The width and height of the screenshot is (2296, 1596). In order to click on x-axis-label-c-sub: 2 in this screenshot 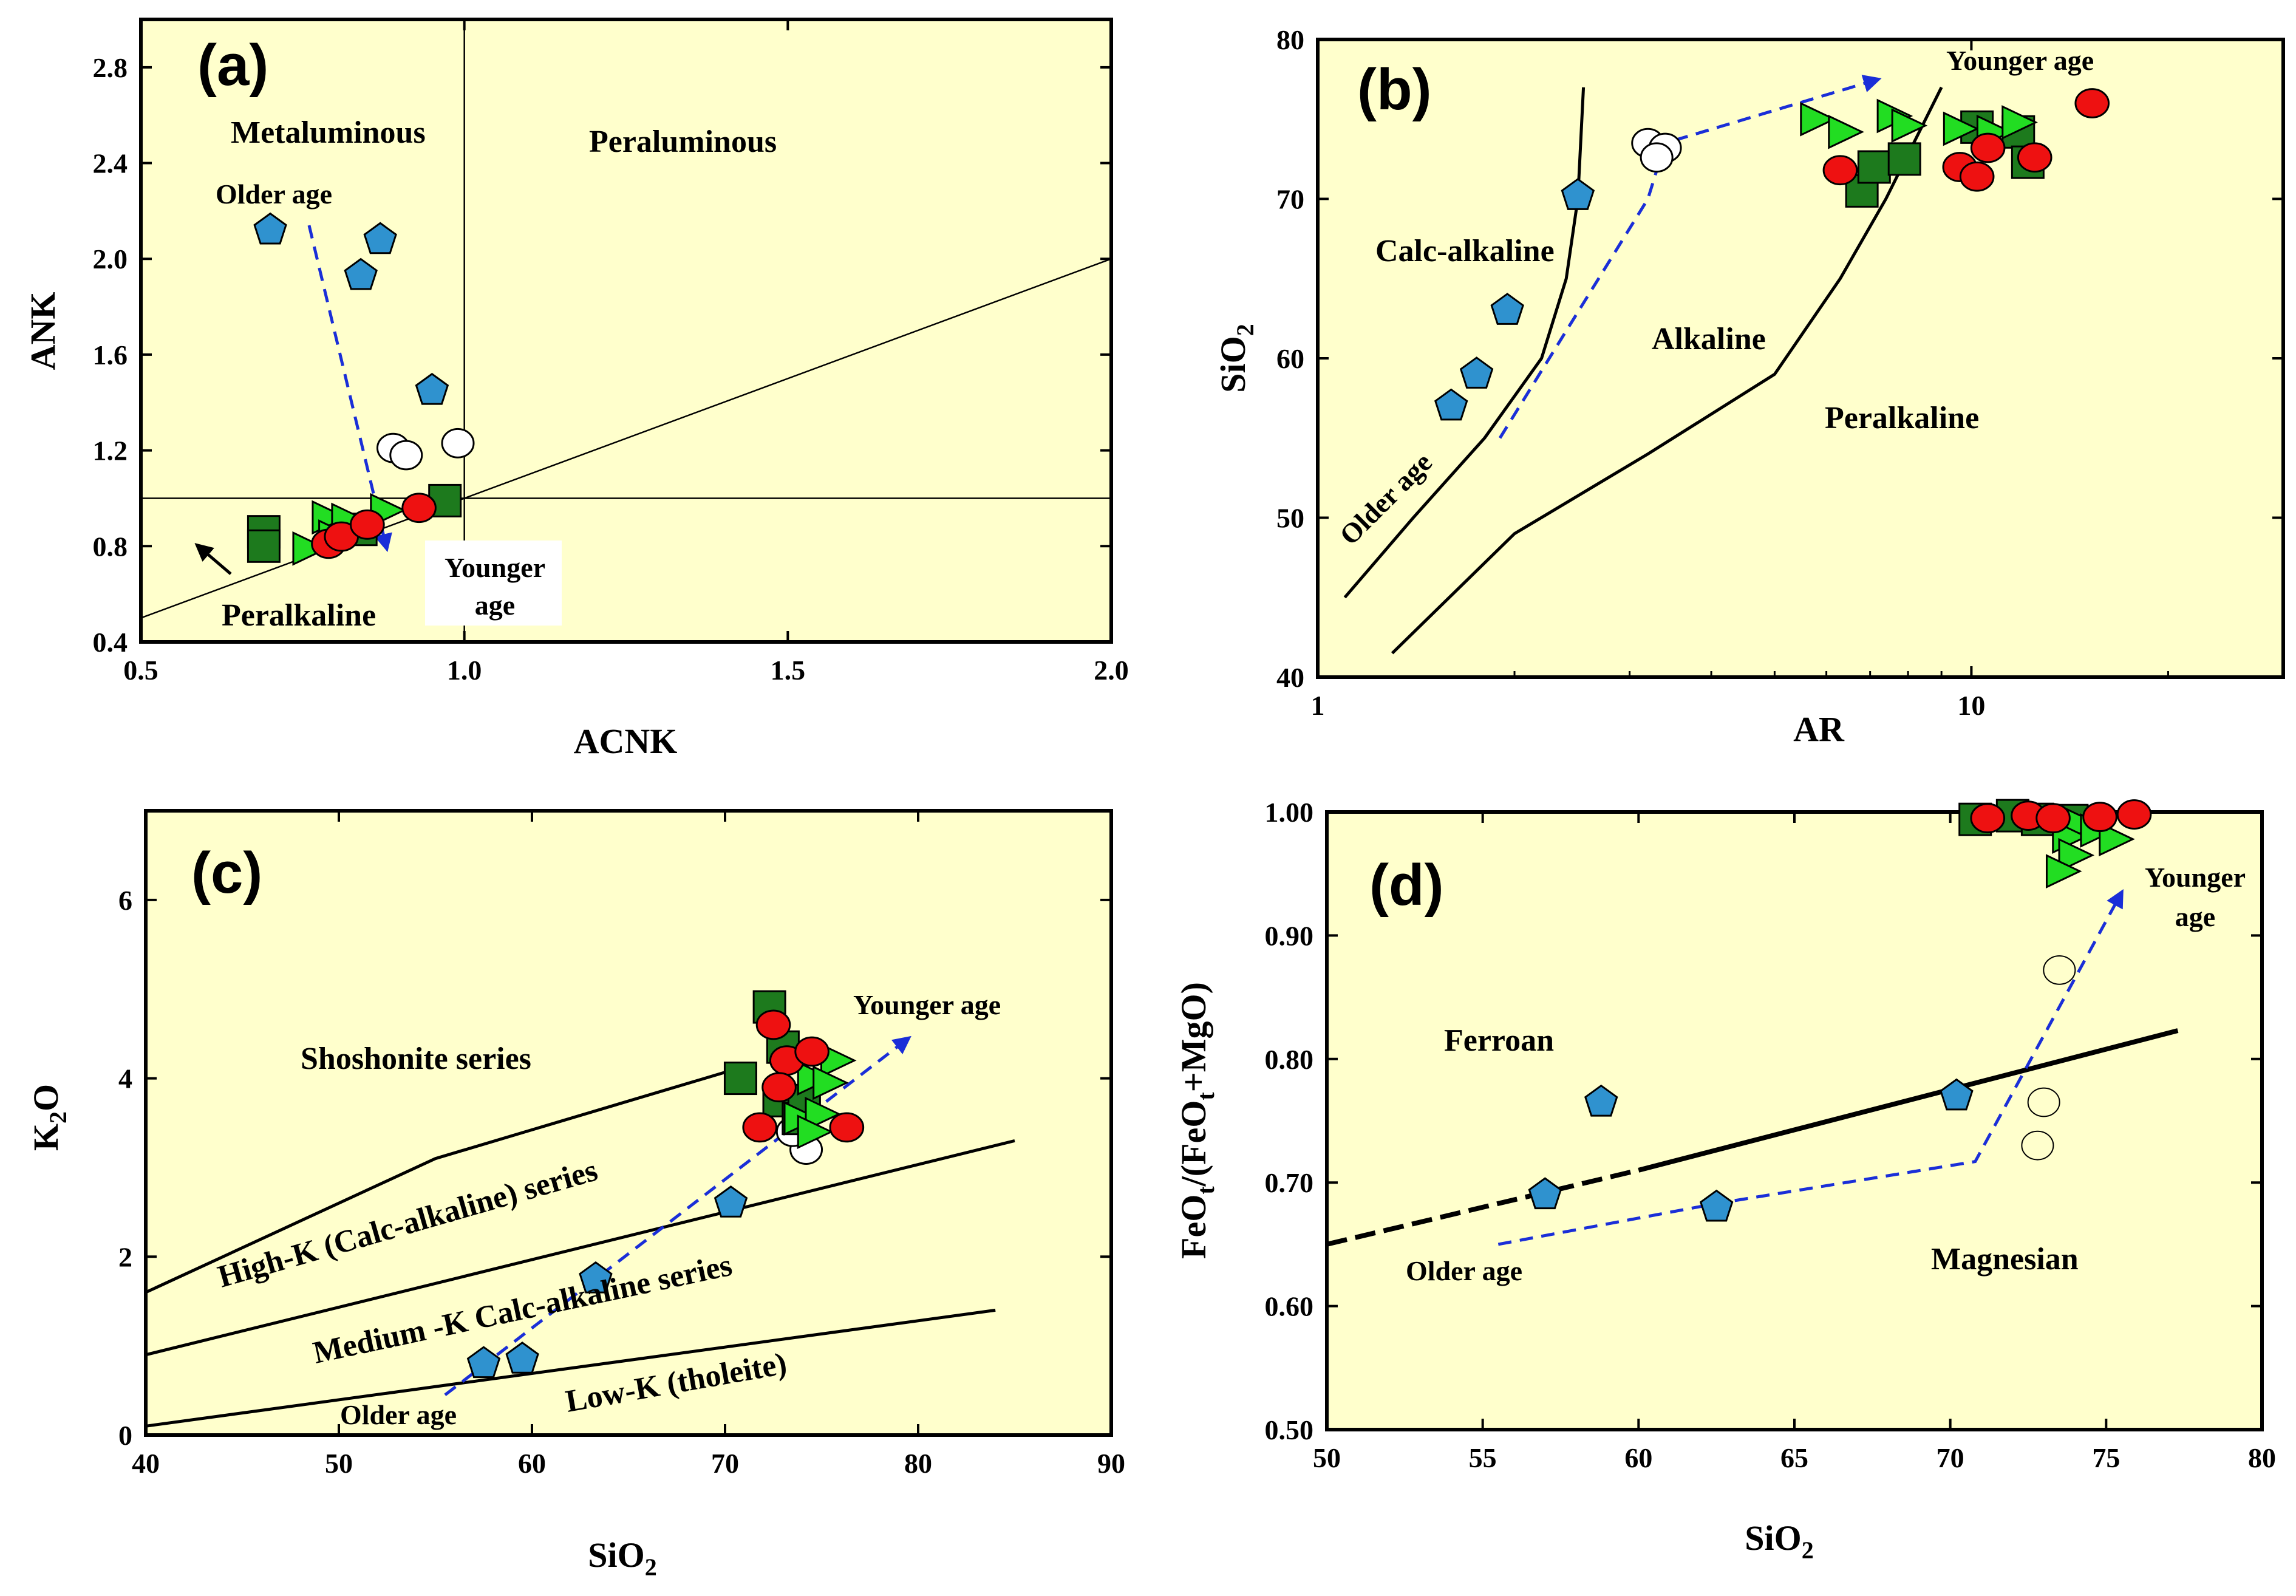, I will do `click(651, 1567)`.